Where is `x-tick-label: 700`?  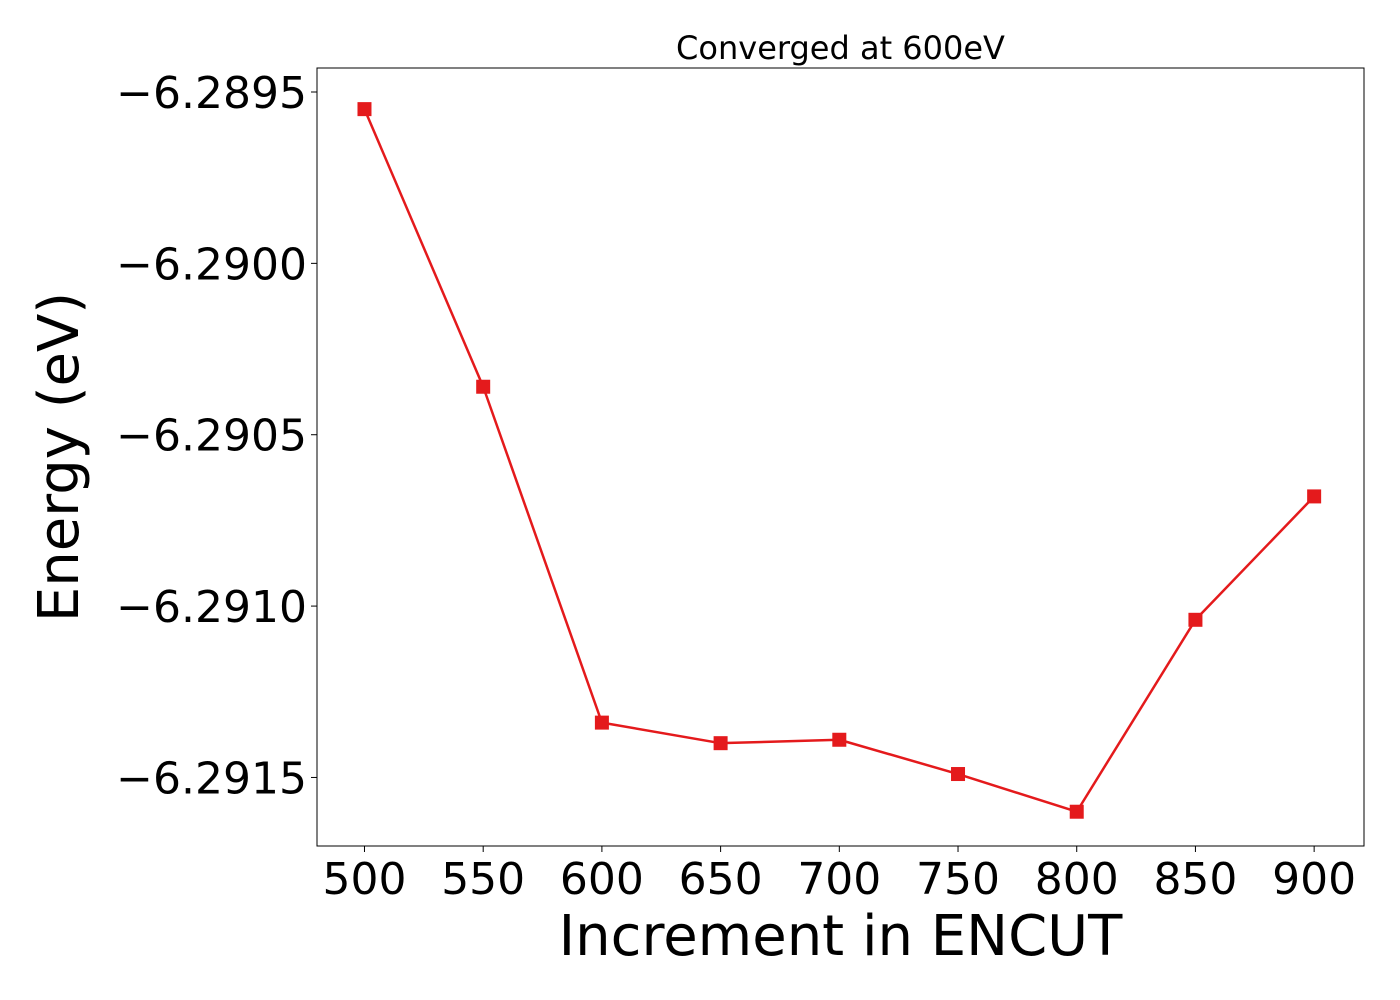
x-tick-label: 700 is located at coordinates (839, 879).